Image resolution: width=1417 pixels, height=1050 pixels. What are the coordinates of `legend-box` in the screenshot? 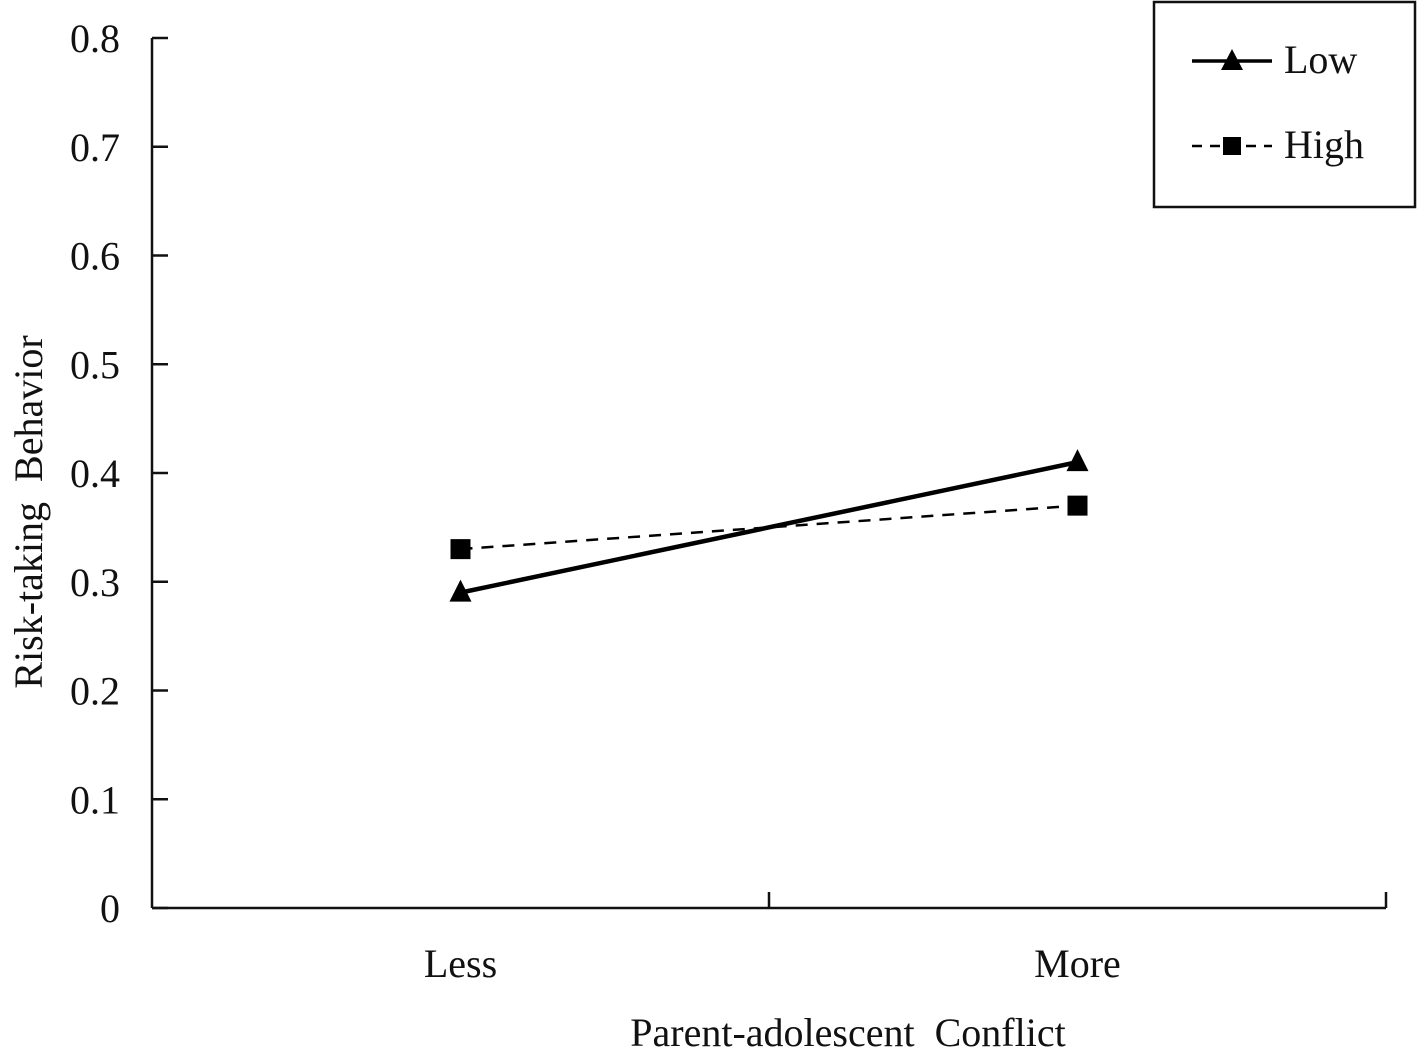 It's located at (1284, 104).